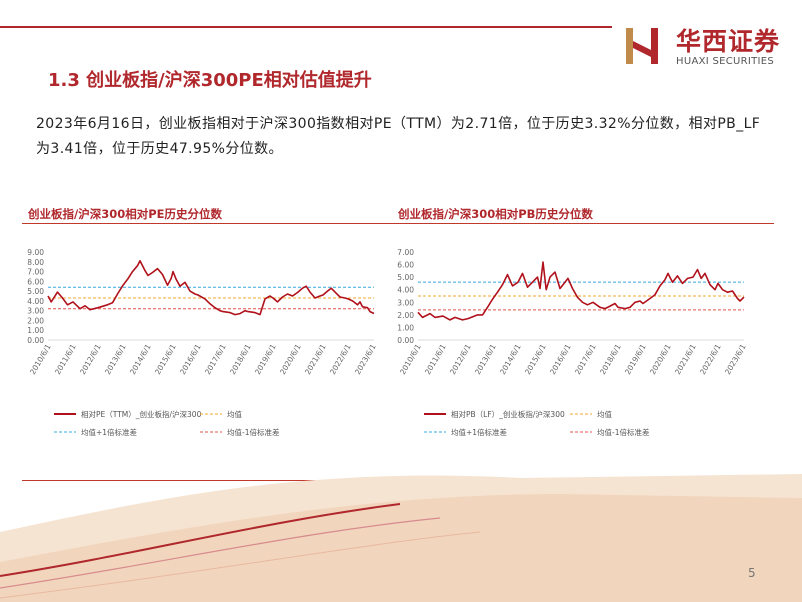  I want to click on huaxi-logo-icon, so click(642, 46).